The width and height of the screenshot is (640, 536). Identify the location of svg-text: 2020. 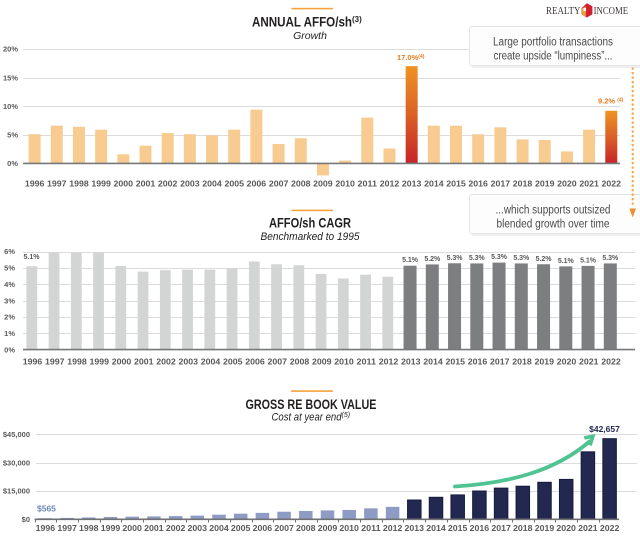
(566, 528).